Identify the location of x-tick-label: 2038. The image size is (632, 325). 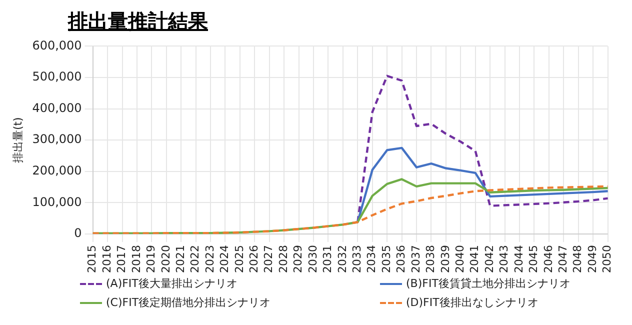
(431, 259).